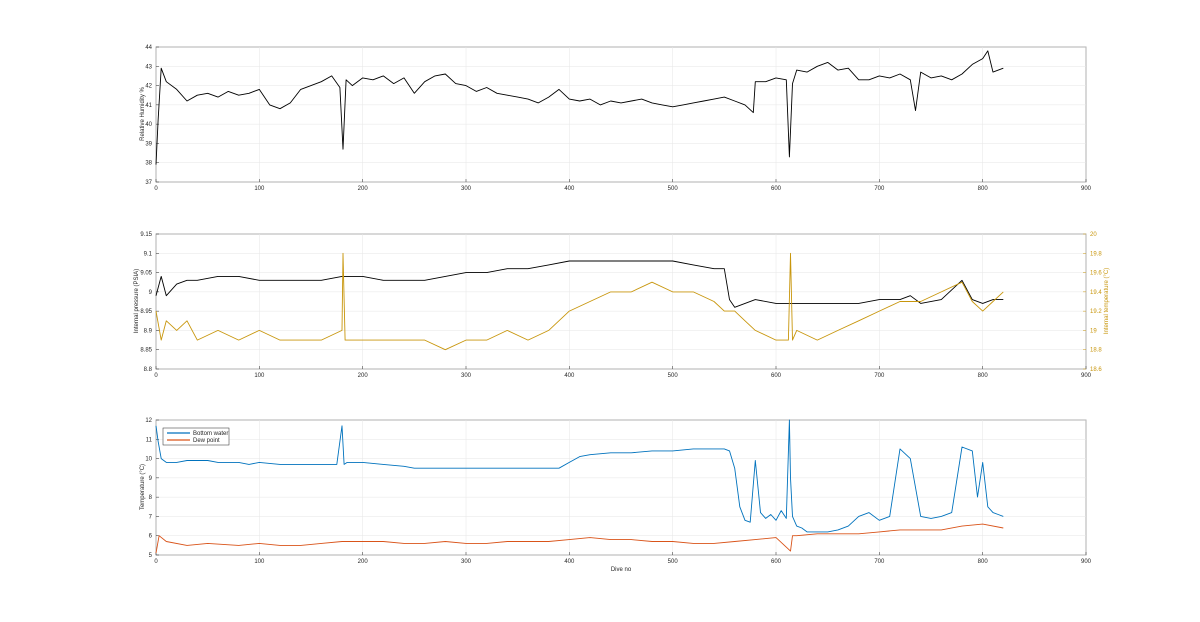 This screenshot has height=622, width=1200. I want to click on series-line-pressure-left-axis, so click(579, 284).